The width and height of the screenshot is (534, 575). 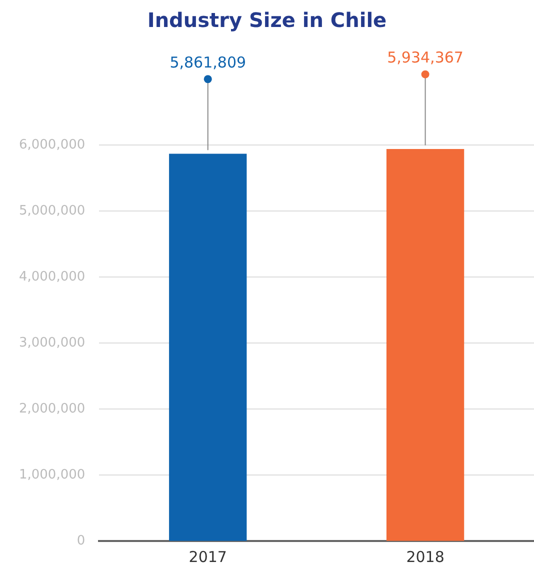 I want to click on y-tick-label: 5,000,000, so click(x=52, y=210).